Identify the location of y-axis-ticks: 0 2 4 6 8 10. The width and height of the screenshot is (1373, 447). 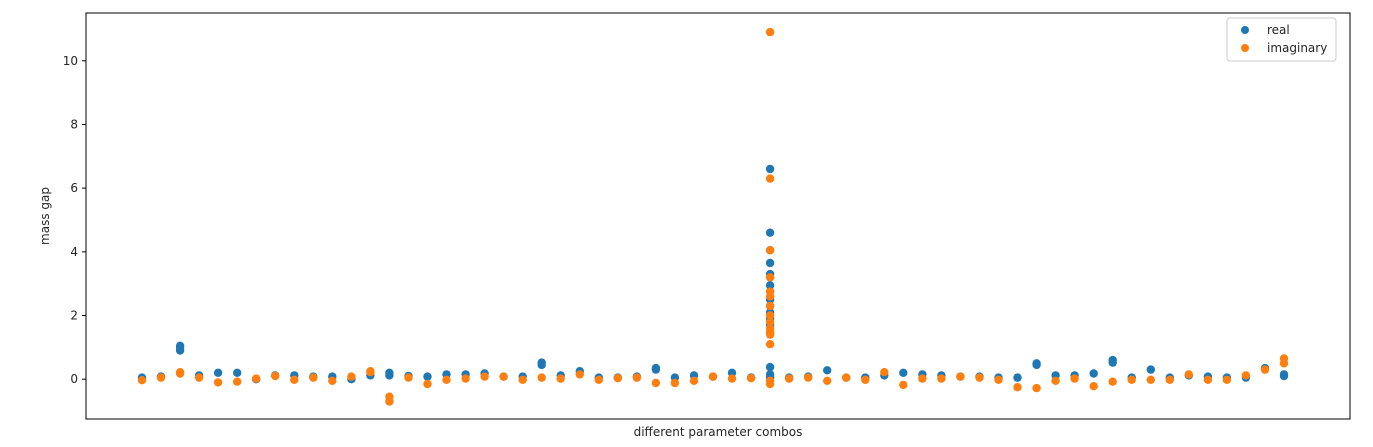
(74, 220).